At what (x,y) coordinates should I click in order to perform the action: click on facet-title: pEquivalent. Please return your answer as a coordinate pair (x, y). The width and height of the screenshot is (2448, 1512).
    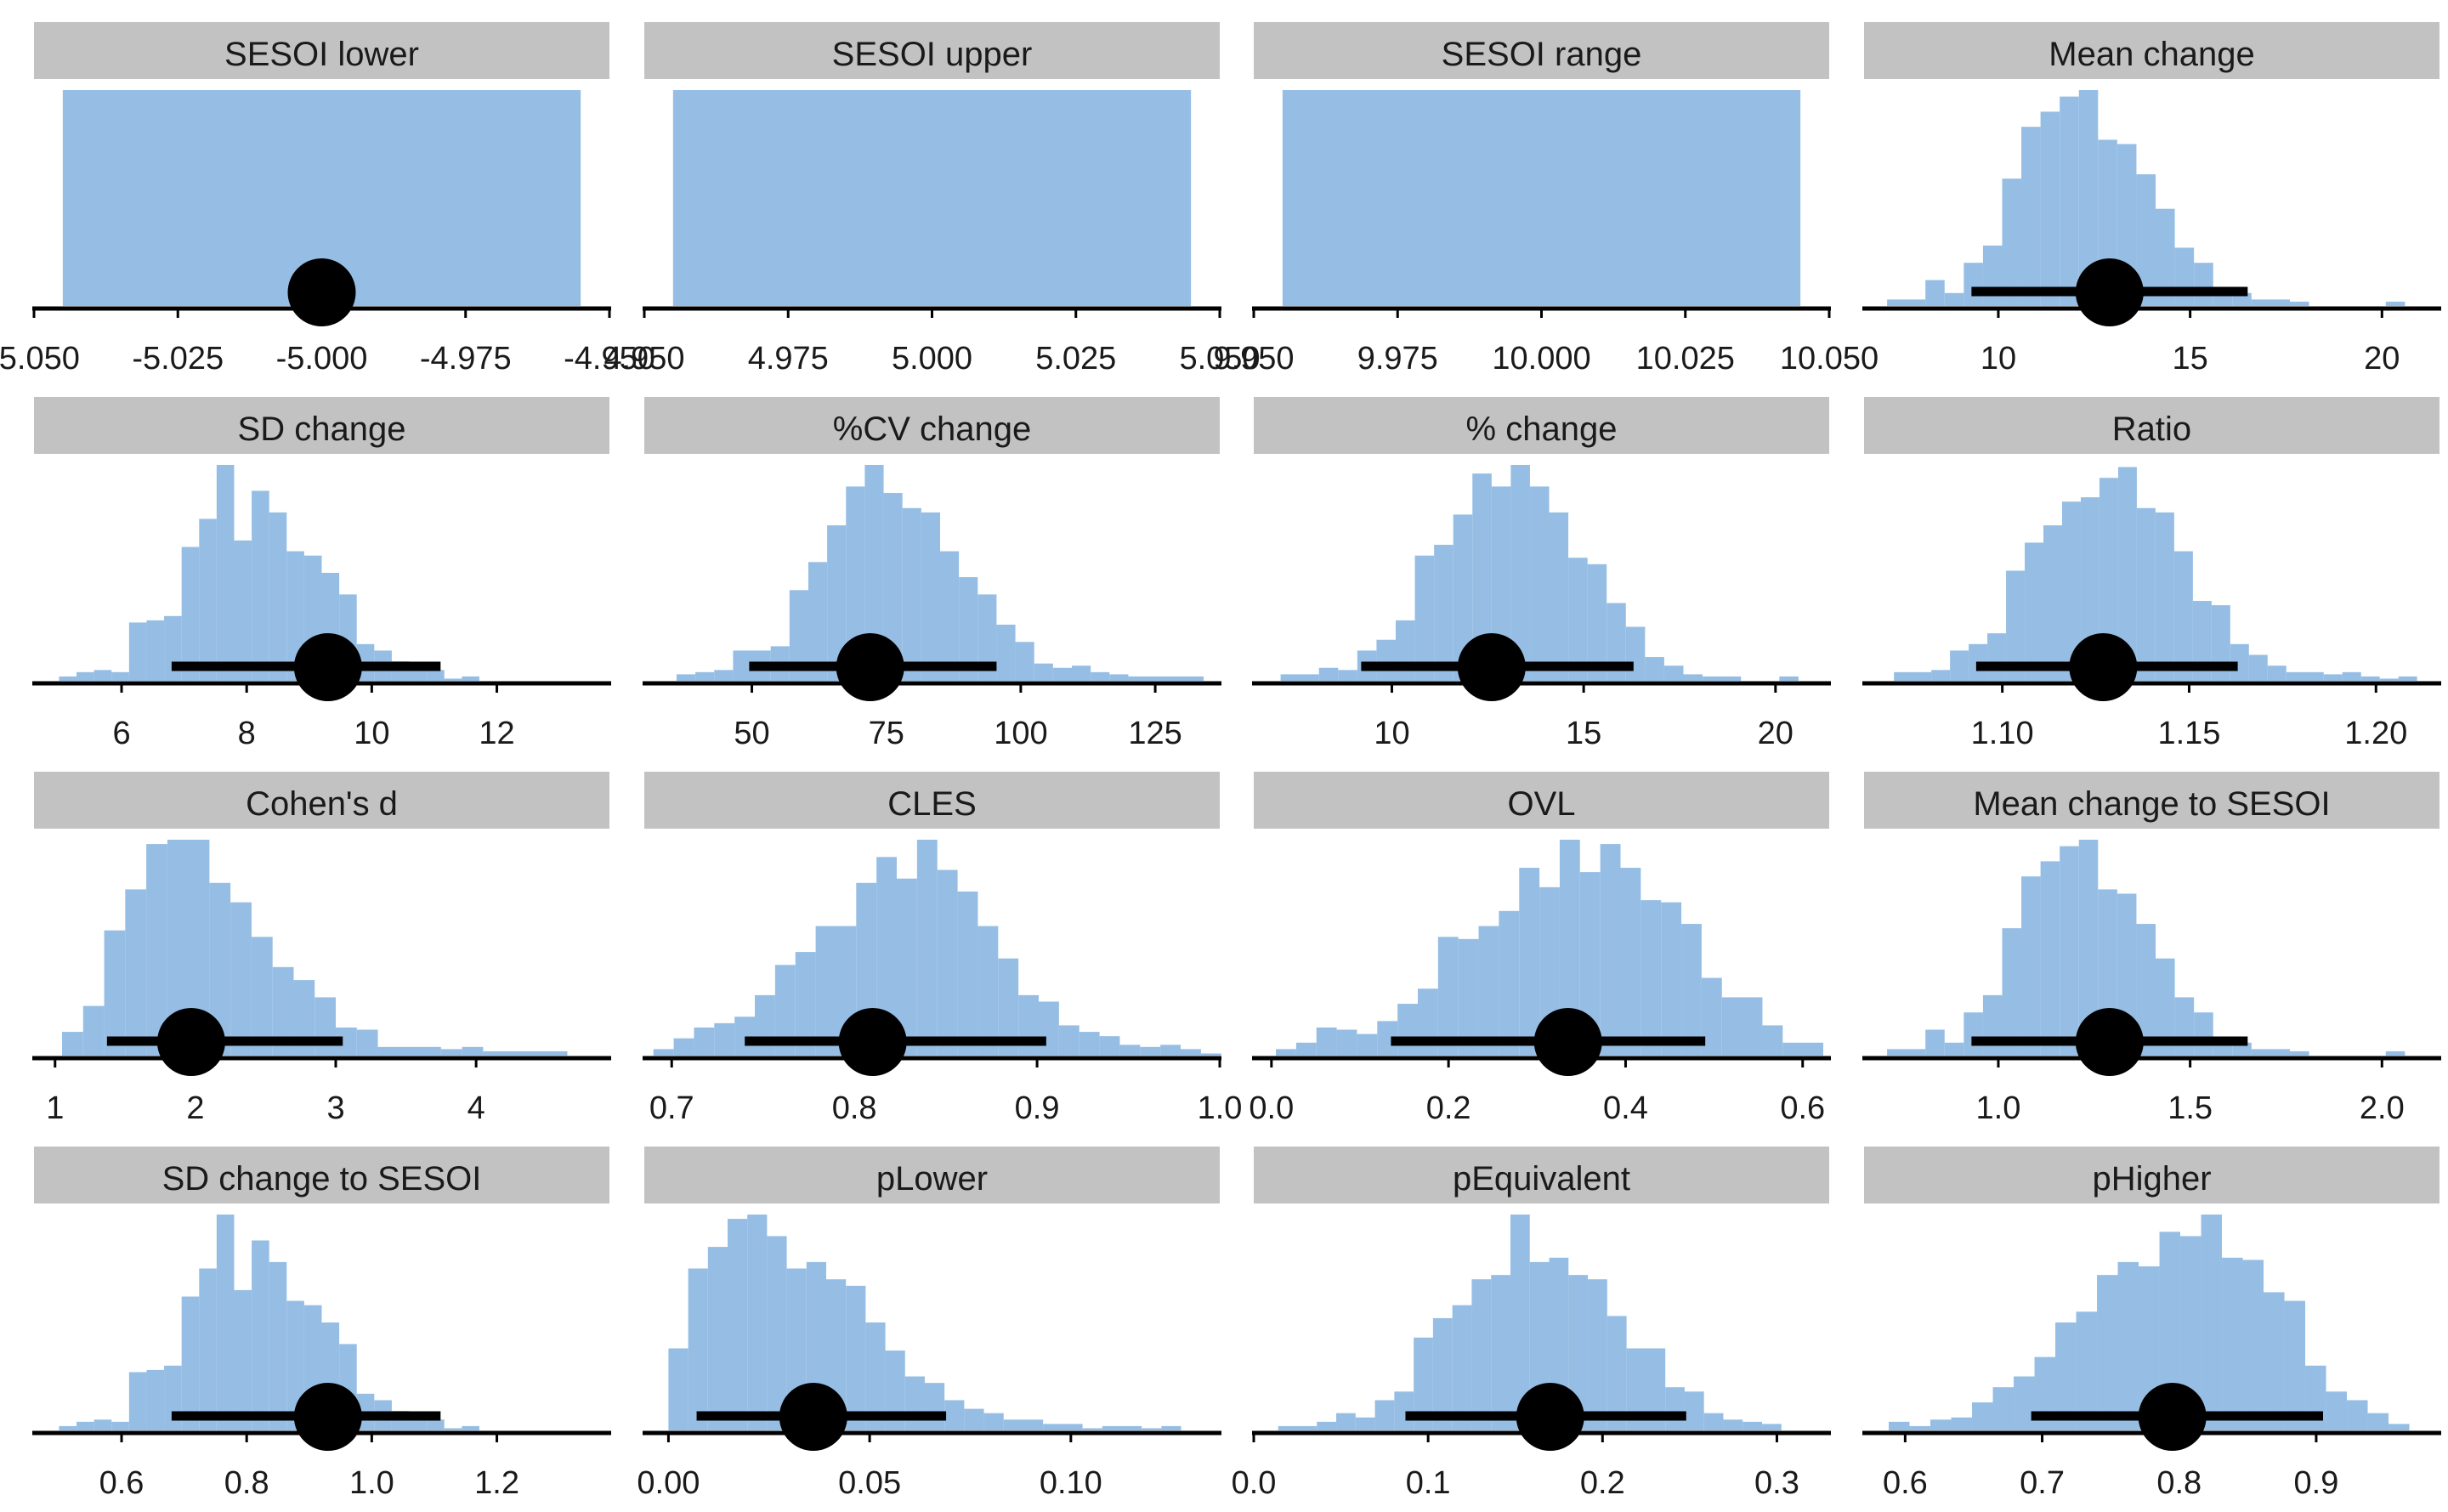
    Looking at the image, I should click on (1541, 1179).